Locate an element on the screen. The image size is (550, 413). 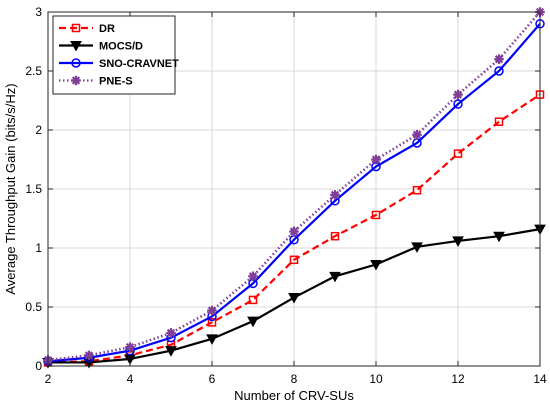
legend-item: MOCS/D is located at coordinates (101, 47).